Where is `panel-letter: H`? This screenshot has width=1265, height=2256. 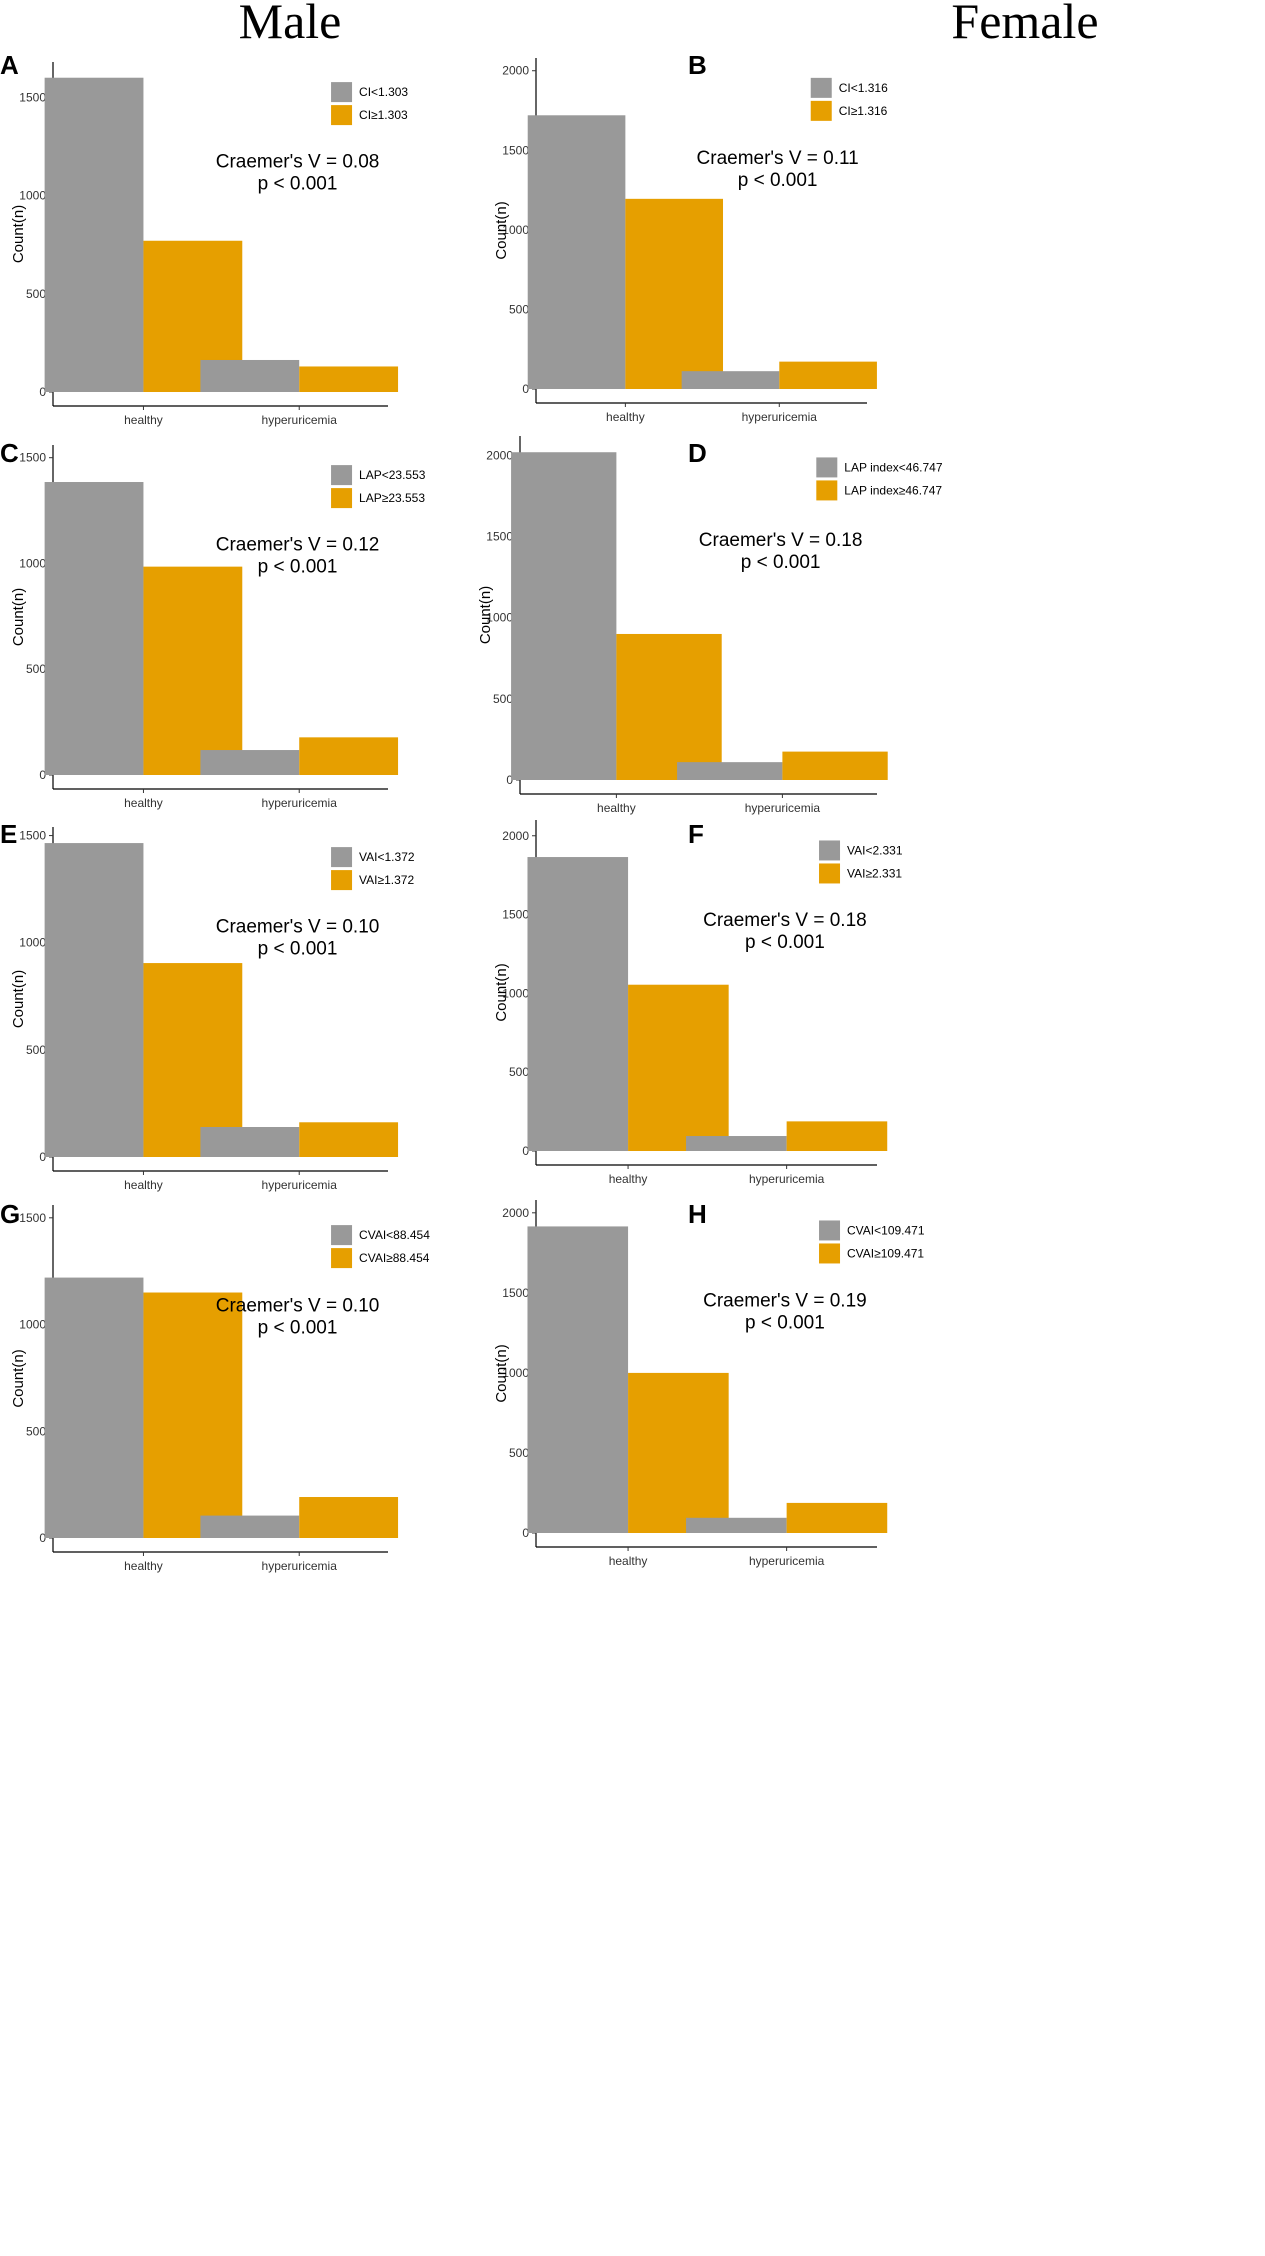 panel-letter: H is located at coordinates (697, 1214).